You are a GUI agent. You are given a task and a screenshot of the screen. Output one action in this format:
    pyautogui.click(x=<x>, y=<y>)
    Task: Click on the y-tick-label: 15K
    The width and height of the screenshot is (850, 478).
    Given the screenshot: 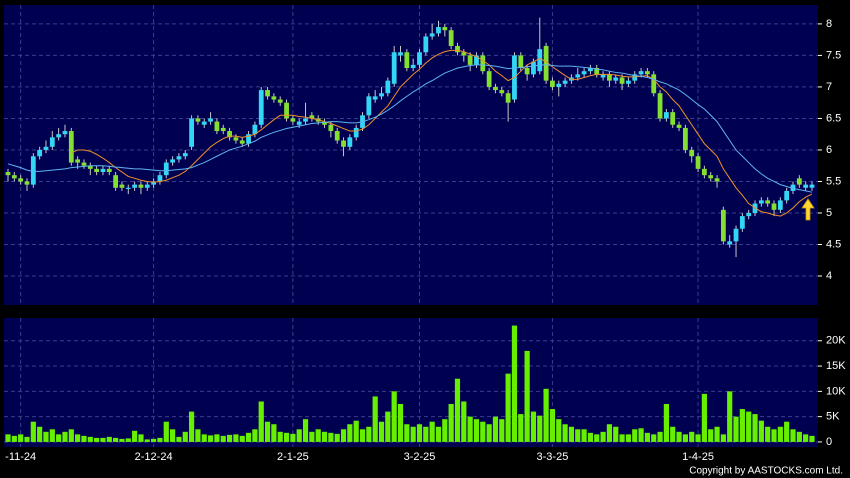 What is the action you would take?
    pyautogui.click(x=836, y=366)
    